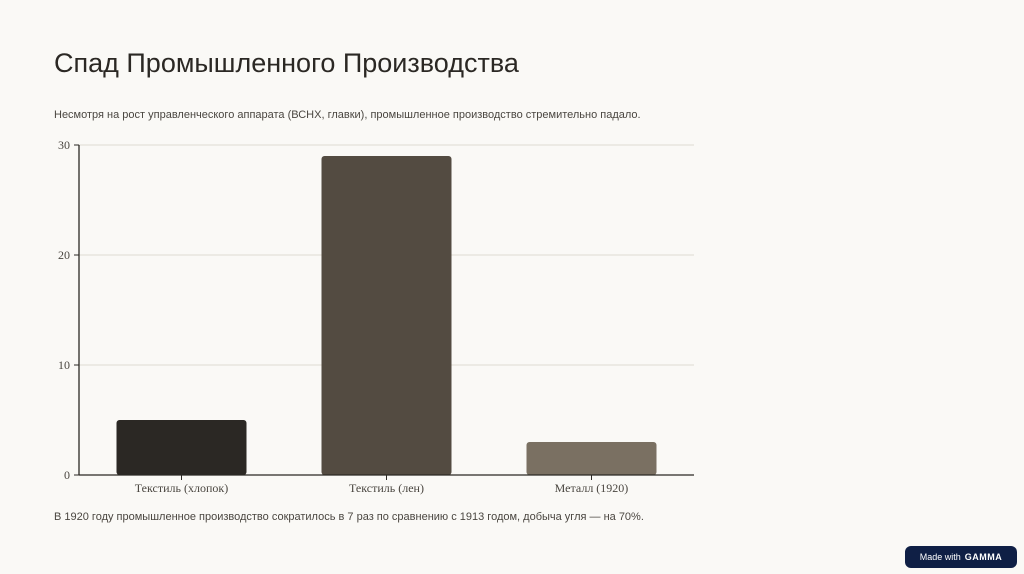 Image resolution: width=1024 pixels, height=574 pixels. I want to click on page-title: Спад Промышленного Производства, so click(286, 63).